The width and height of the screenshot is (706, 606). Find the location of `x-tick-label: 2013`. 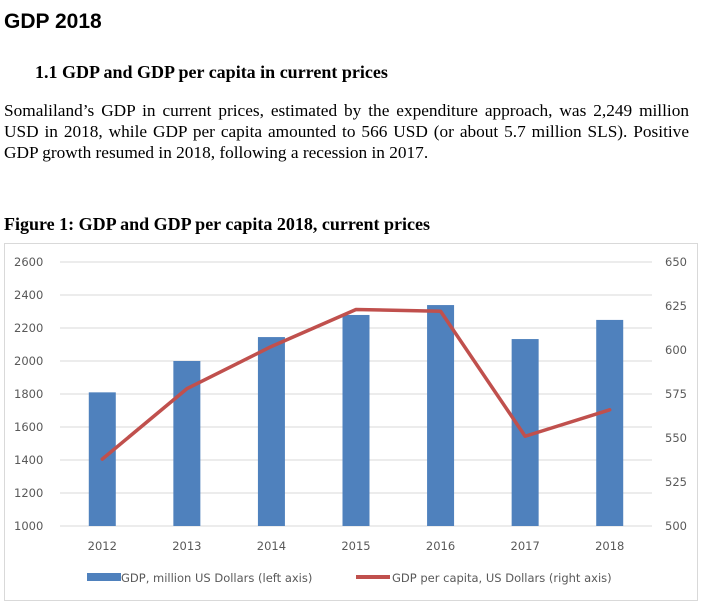

x-tick-label: 2013 is located at coordinates (186, 546).